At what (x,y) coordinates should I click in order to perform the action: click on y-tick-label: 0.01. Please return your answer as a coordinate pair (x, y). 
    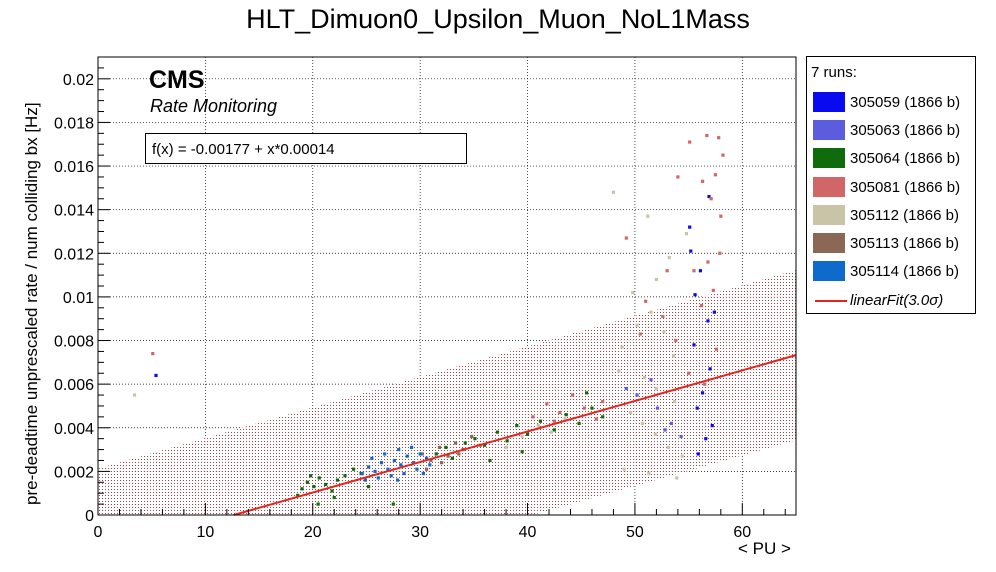
    Looking at the image, I should click on (78, 298).